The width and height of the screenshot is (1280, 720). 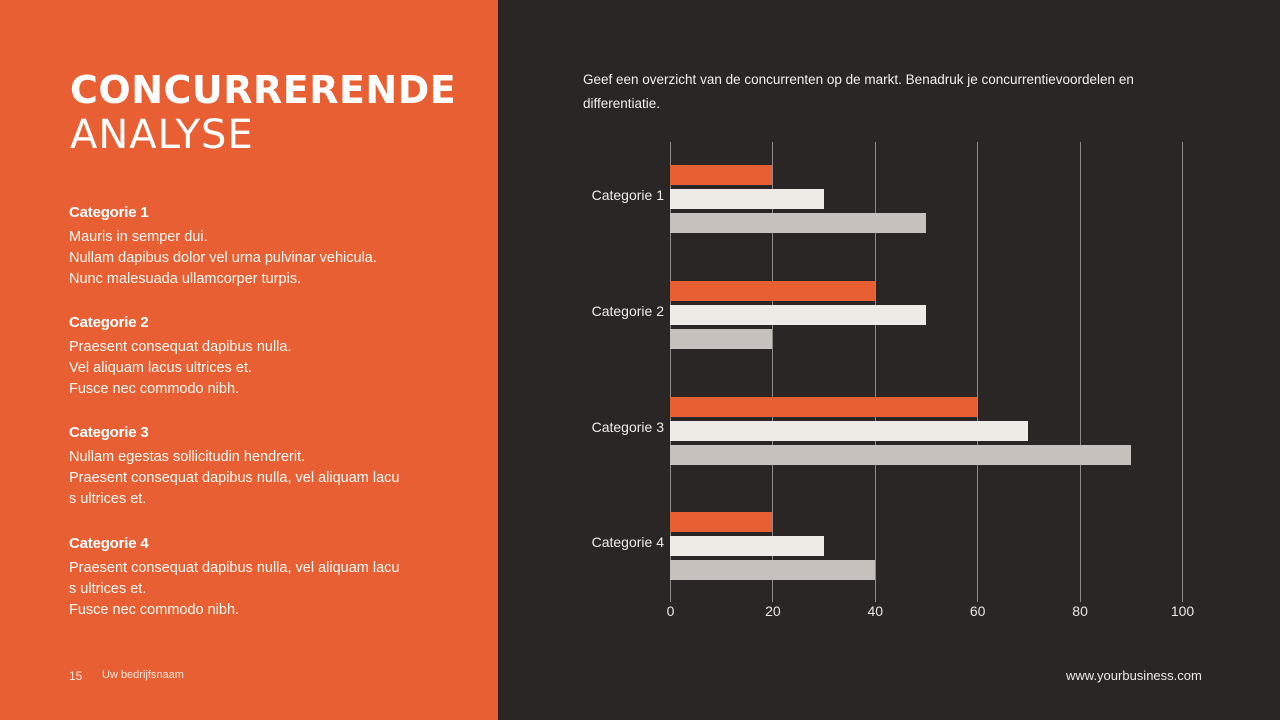 What do you see at coordinates (773, 611) in the screenshot?
I see `x-tick-label: 20` at bounding box center [773, 611].